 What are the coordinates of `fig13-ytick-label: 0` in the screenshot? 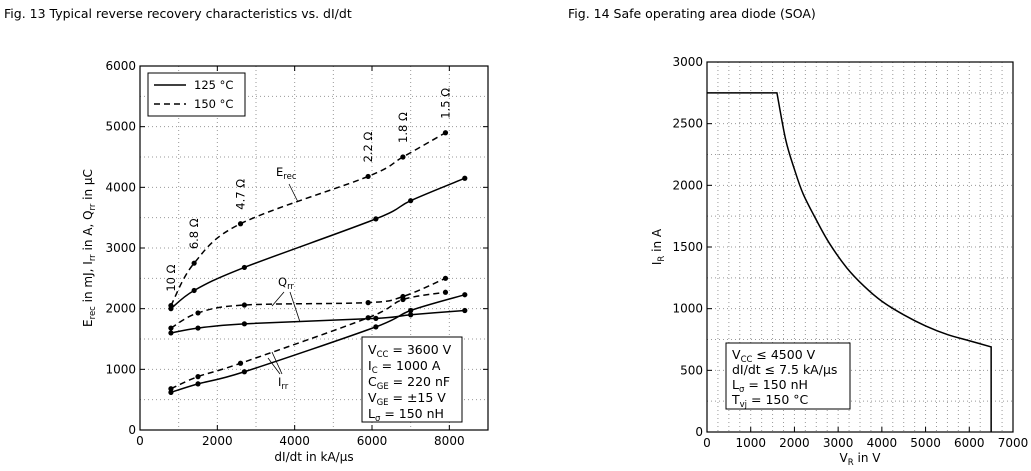 It's located at (132, 430).